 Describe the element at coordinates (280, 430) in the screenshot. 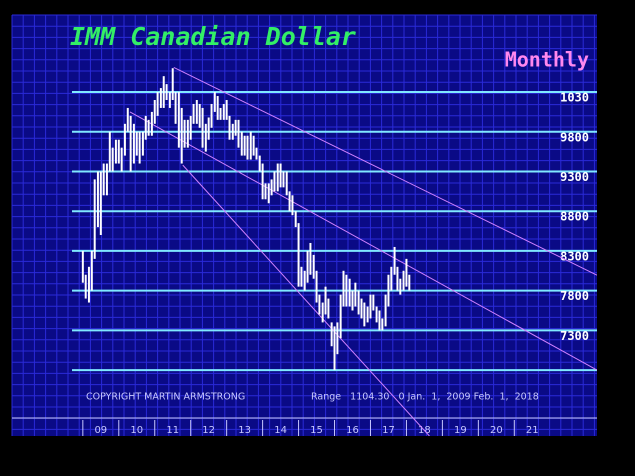

I see `x-tick-label: 14` at that location.